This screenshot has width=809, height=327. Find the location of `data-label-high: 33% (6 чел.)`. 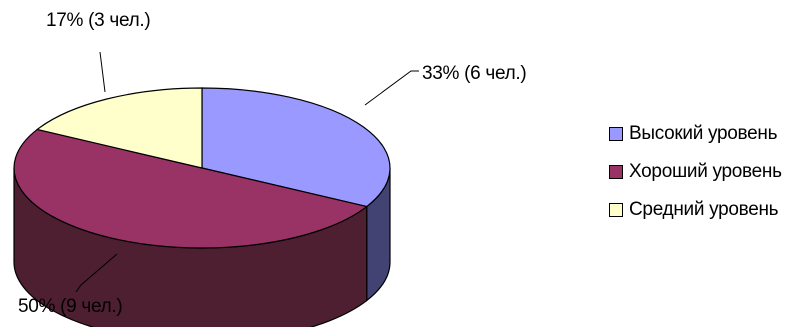

data-label-high: 33% (6 чел.) is located at coordinates (474, 73).